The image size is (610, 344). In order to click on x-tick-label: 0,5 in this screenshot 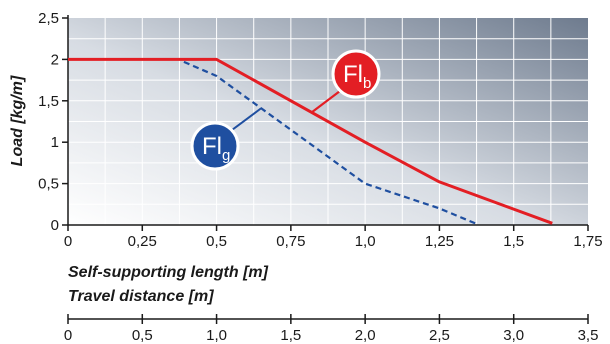, I will do `click(216, 241)`.